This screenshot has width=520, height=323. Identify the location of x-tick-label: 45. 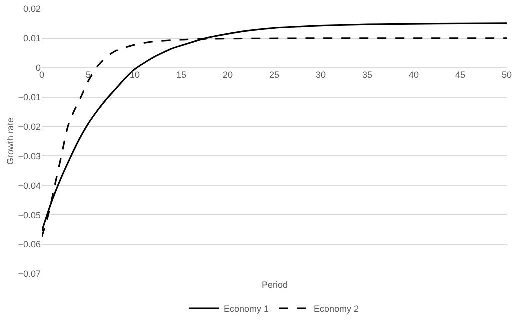
(460, 75).